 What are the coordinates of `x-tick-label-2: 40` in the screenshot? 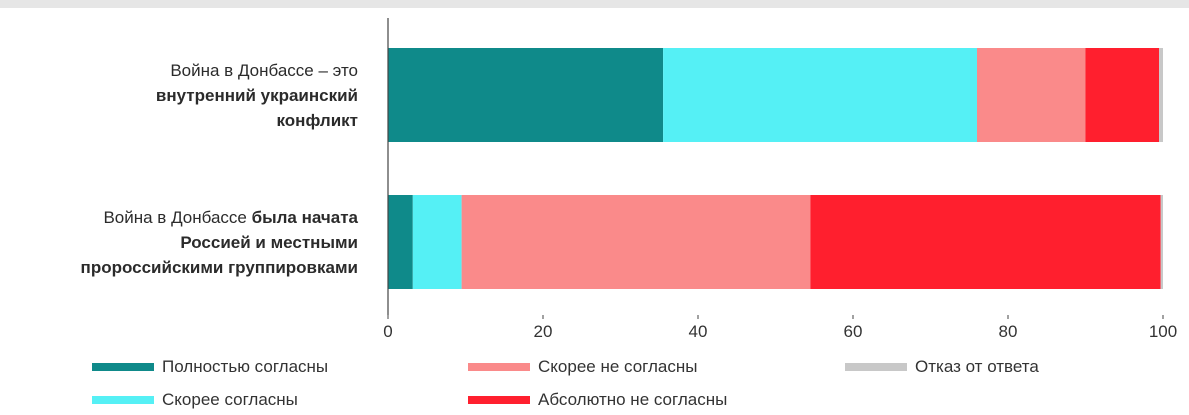 It's located at (698, 331).